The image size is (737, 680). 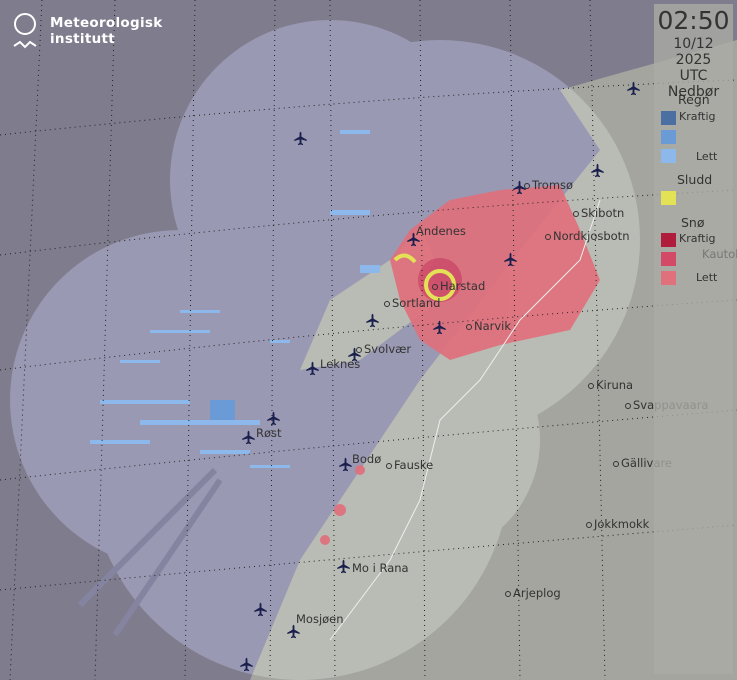 What do you see at coordinates (25, 31) in the screenshot?
I see `met-logo-icon` at bounding box center [25, 31].